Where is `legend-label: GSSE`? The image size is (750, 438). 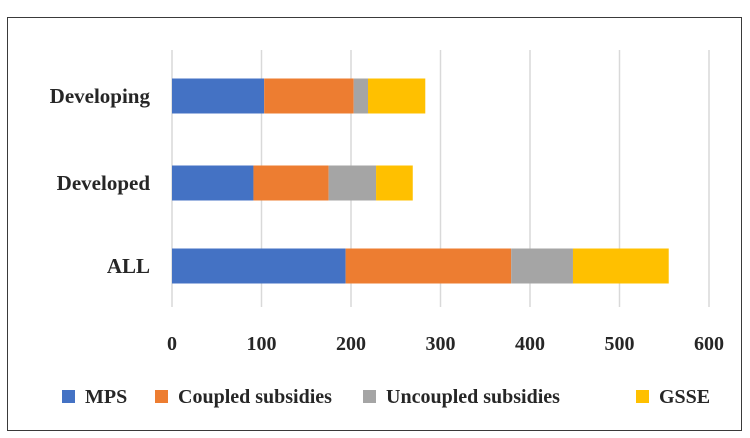 legend-label: GSSE is located at coordinates (684, 397).